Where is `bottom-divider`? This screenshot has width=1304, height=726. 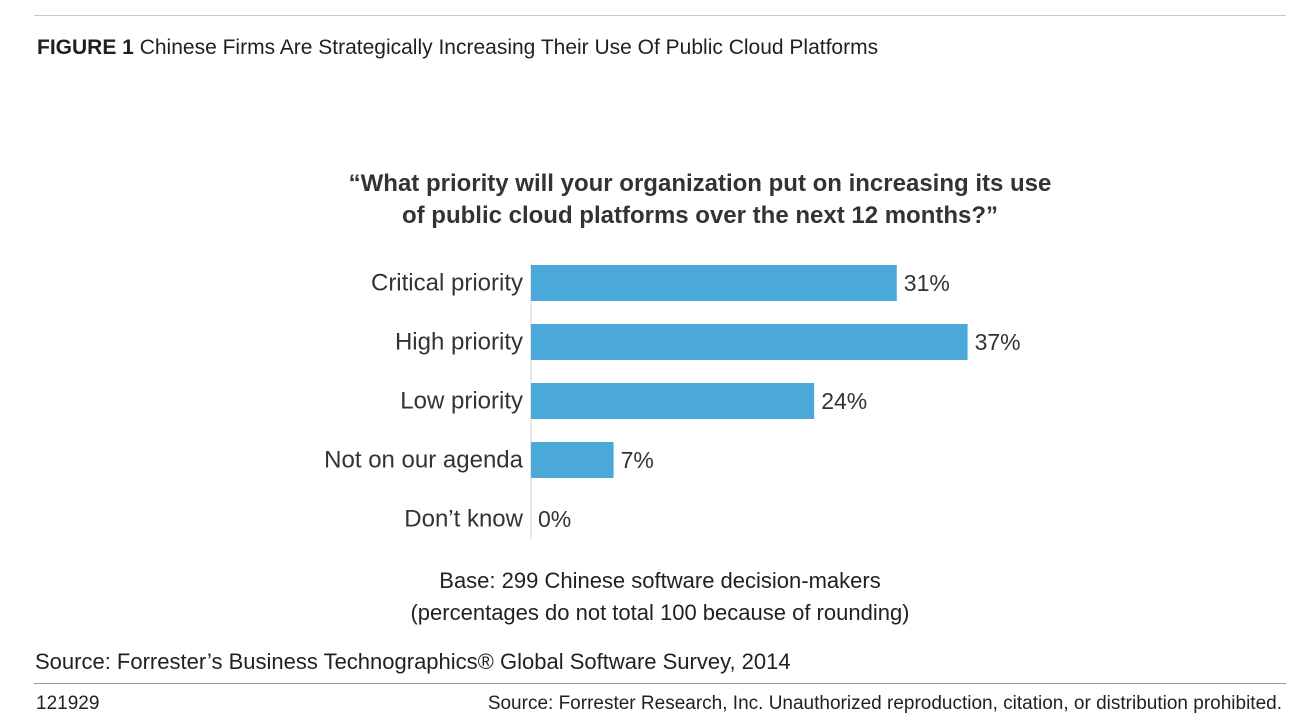
bottom-divider is located at coordinates (660, 683).